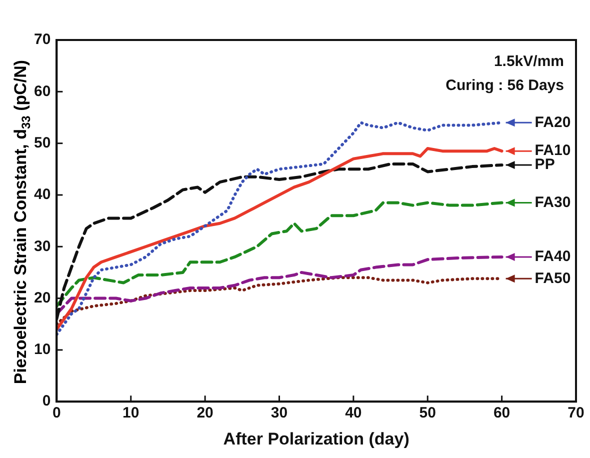 This screenshot has height=458, width=590. What do you see at coordinates (316, 438) in the screenshot?
I see `x-axis-title: After Polarization (day)` at bounding box center [316, 438].